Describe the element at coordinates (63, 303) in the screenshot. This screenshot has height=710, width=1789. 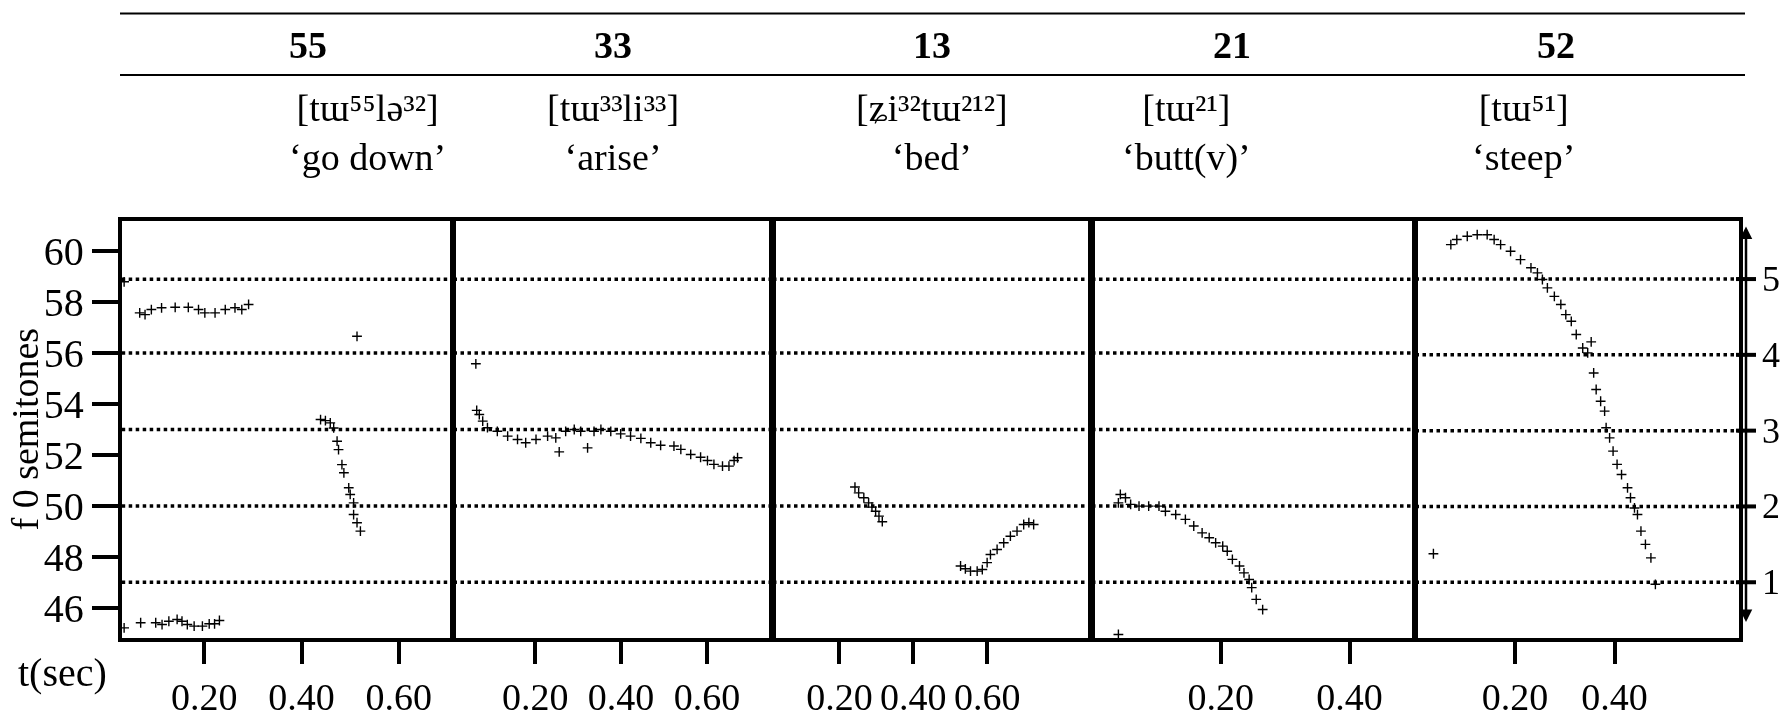
I see `y-tick-label: 58` at that location.